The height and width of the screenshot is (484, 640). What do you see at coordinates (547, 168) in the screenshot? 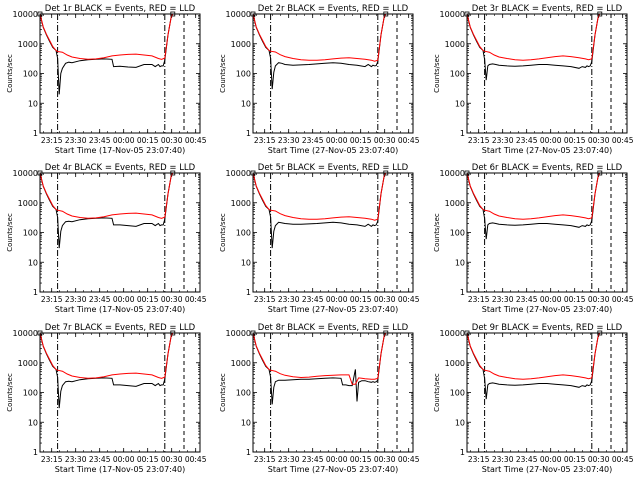
I see `panel-title: Det 6r BLACK = Events, RED = LLD` at bounding box center [547, 168].